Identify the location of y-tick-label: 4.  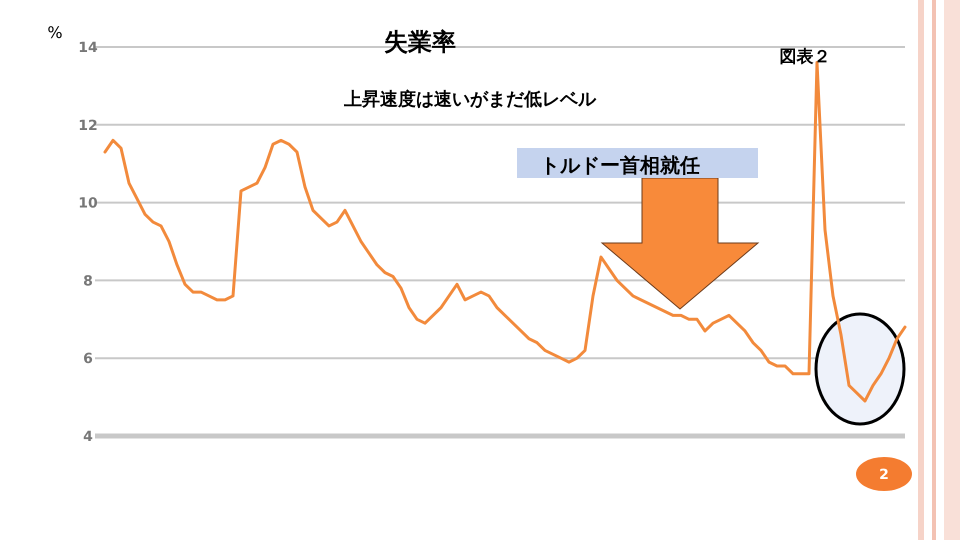
(88, 437).